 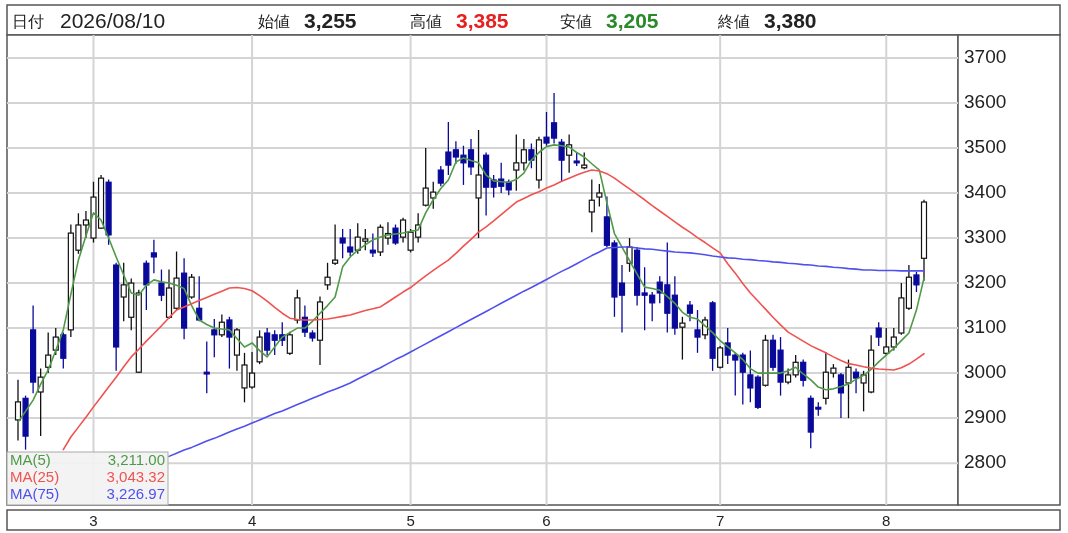 What do you see at coordinates (410, 520) in the screenshot?
I see `x-tick-label: 5` at bounding box center [410, 520].